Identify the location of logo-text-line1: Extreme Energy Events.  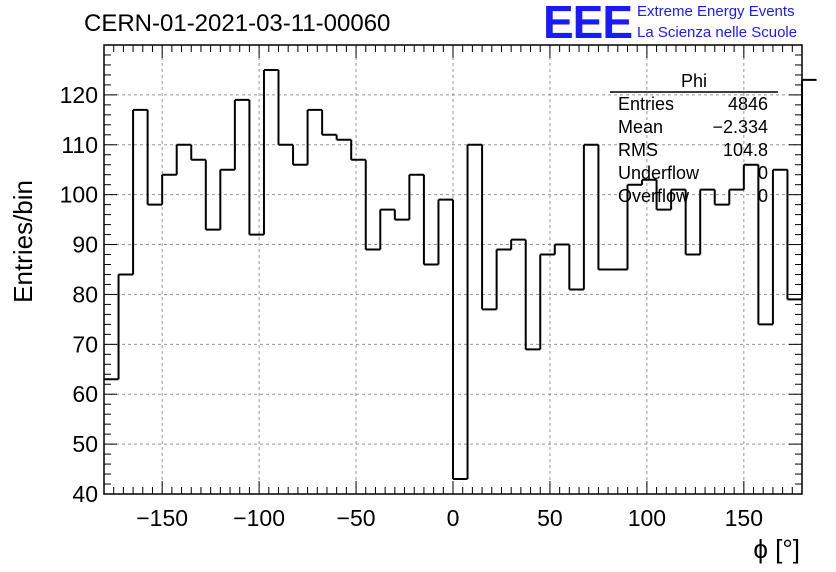
(716, 11).